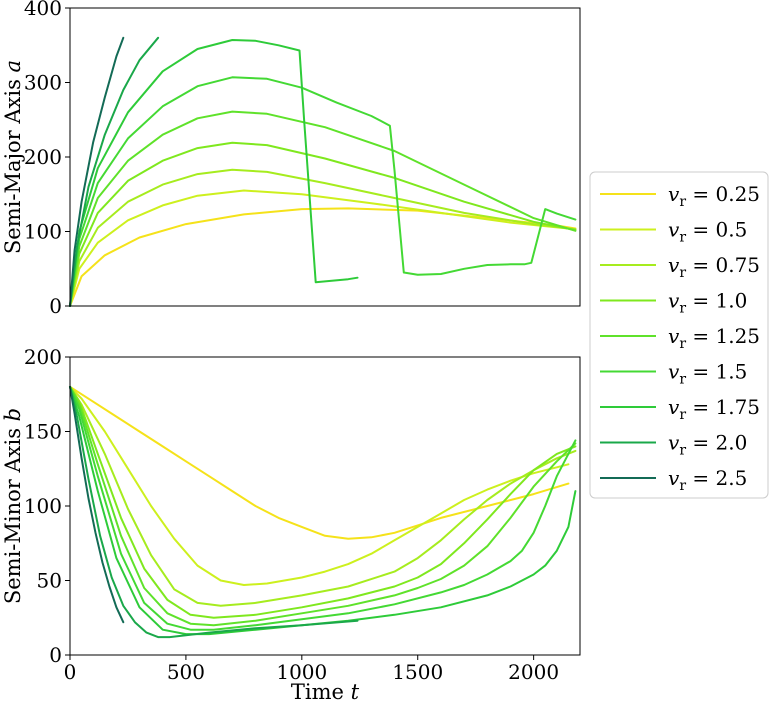  Describe the element at coordinates (43, 10) in the screenshot. I see `top-y-tick-label: 400` at that location.